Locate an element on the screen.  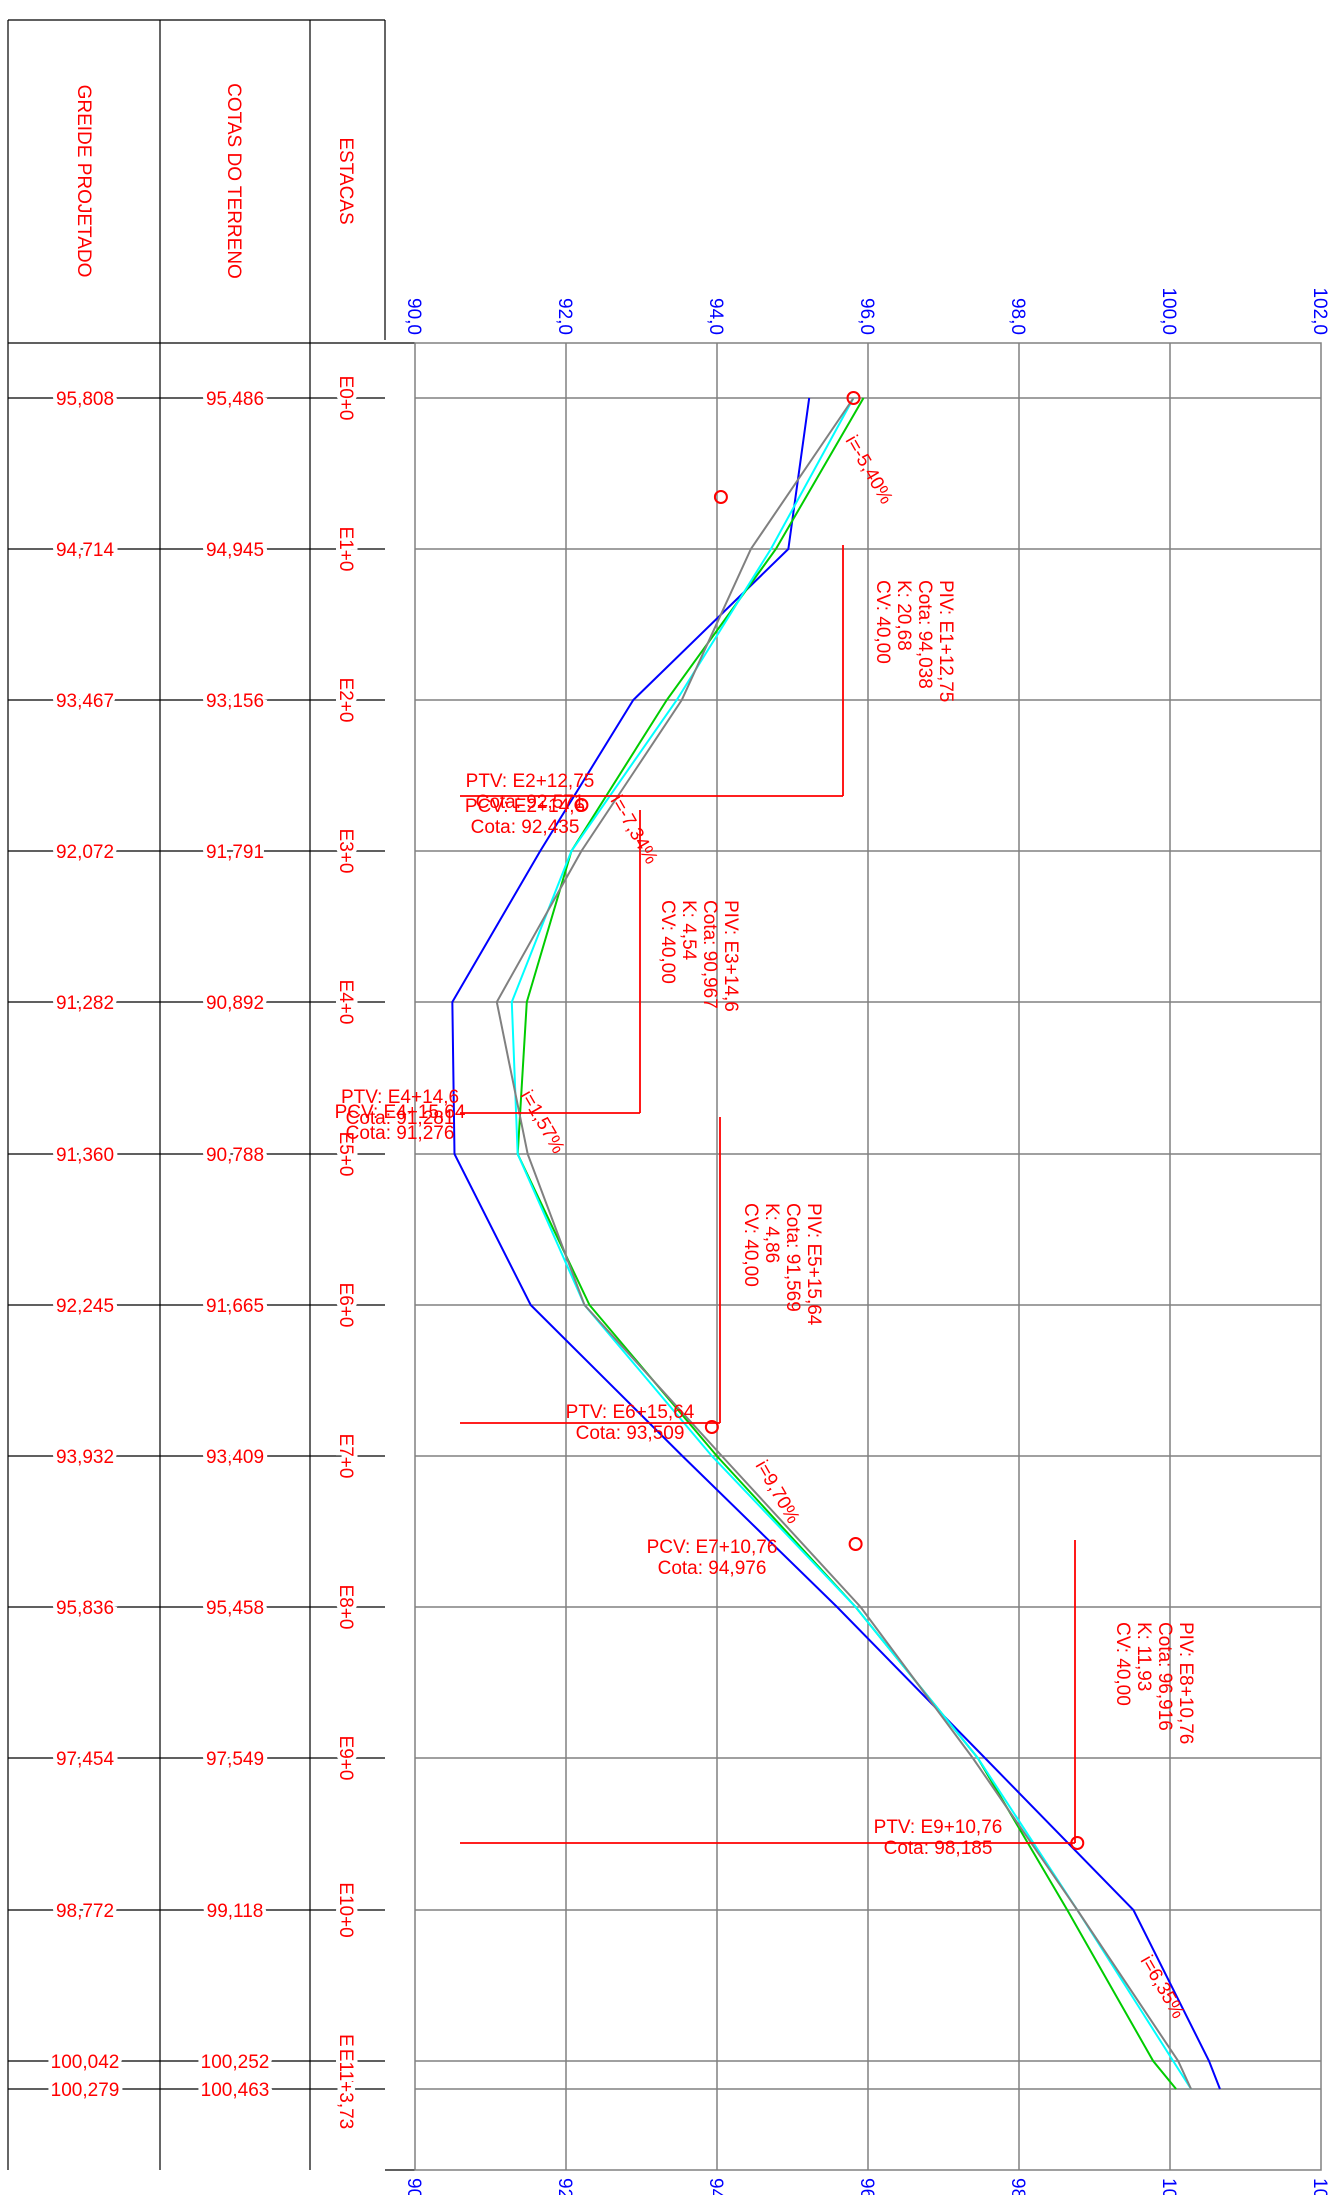
terreno-value: 94,945 is located at coordinates (235, 550).